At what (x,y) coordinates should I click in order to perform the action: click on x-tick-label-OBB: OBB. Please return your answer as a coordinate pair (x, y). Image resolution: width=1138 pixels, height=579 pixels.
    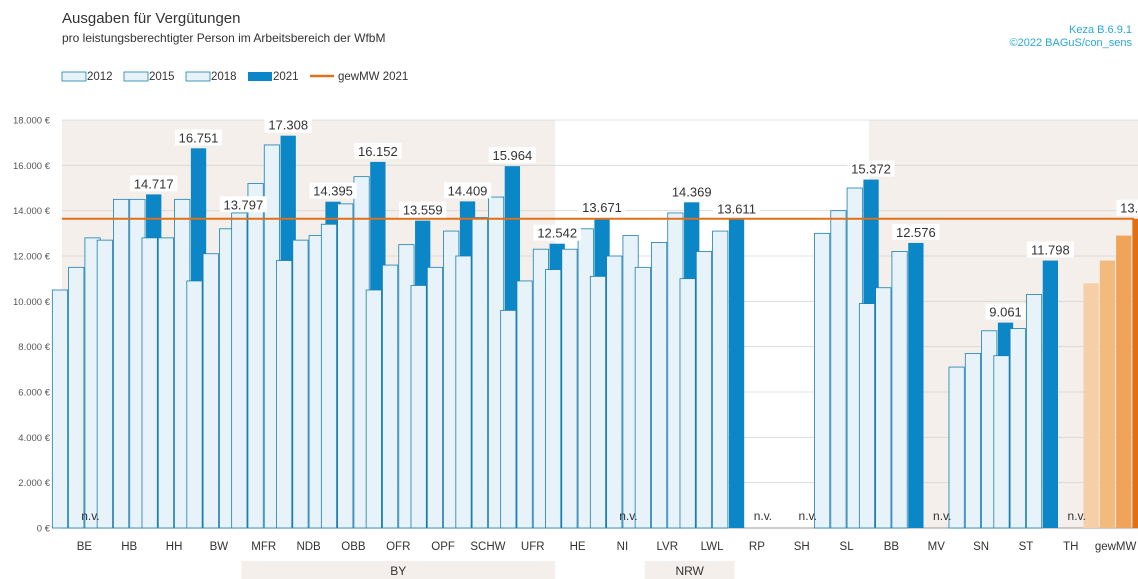
    Looking at the image, I should click on (353, 547).